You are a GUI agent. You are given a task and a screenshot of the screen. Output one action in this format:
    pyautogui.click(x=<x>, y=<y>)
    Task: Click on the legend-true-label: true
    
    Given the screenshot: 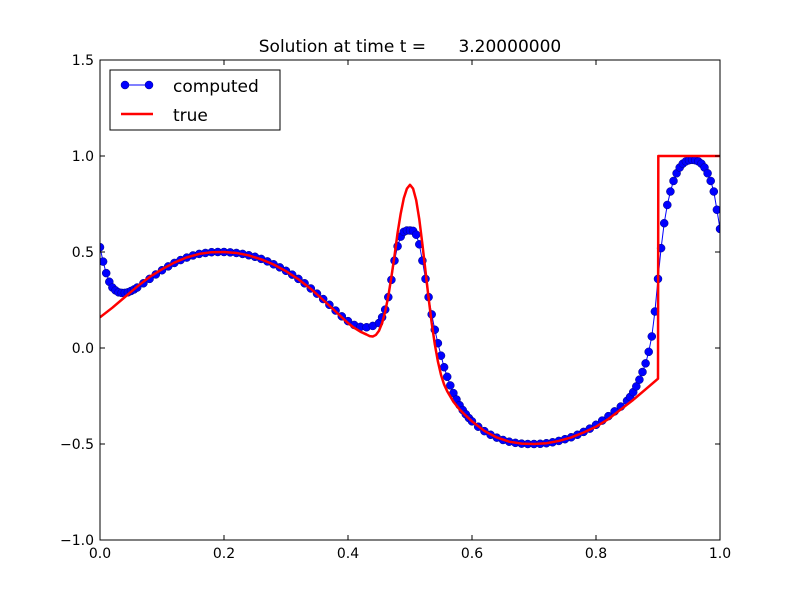 What is the action you would take?
    pyautogui.click(x=190, y=116)
    